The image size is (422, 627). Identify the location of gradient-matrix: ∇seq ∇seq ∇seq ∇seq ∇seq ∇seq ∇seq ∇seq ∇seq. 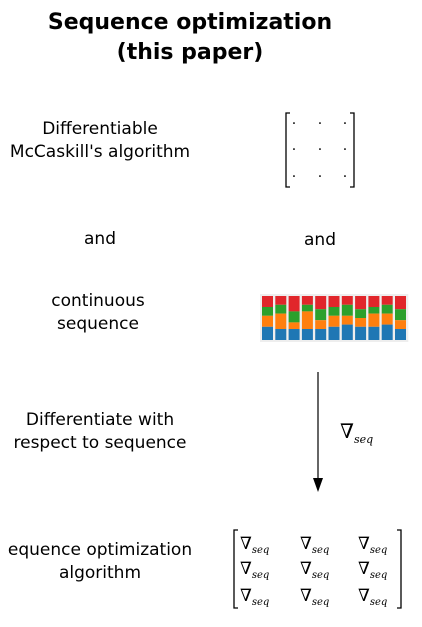
(313, 571).